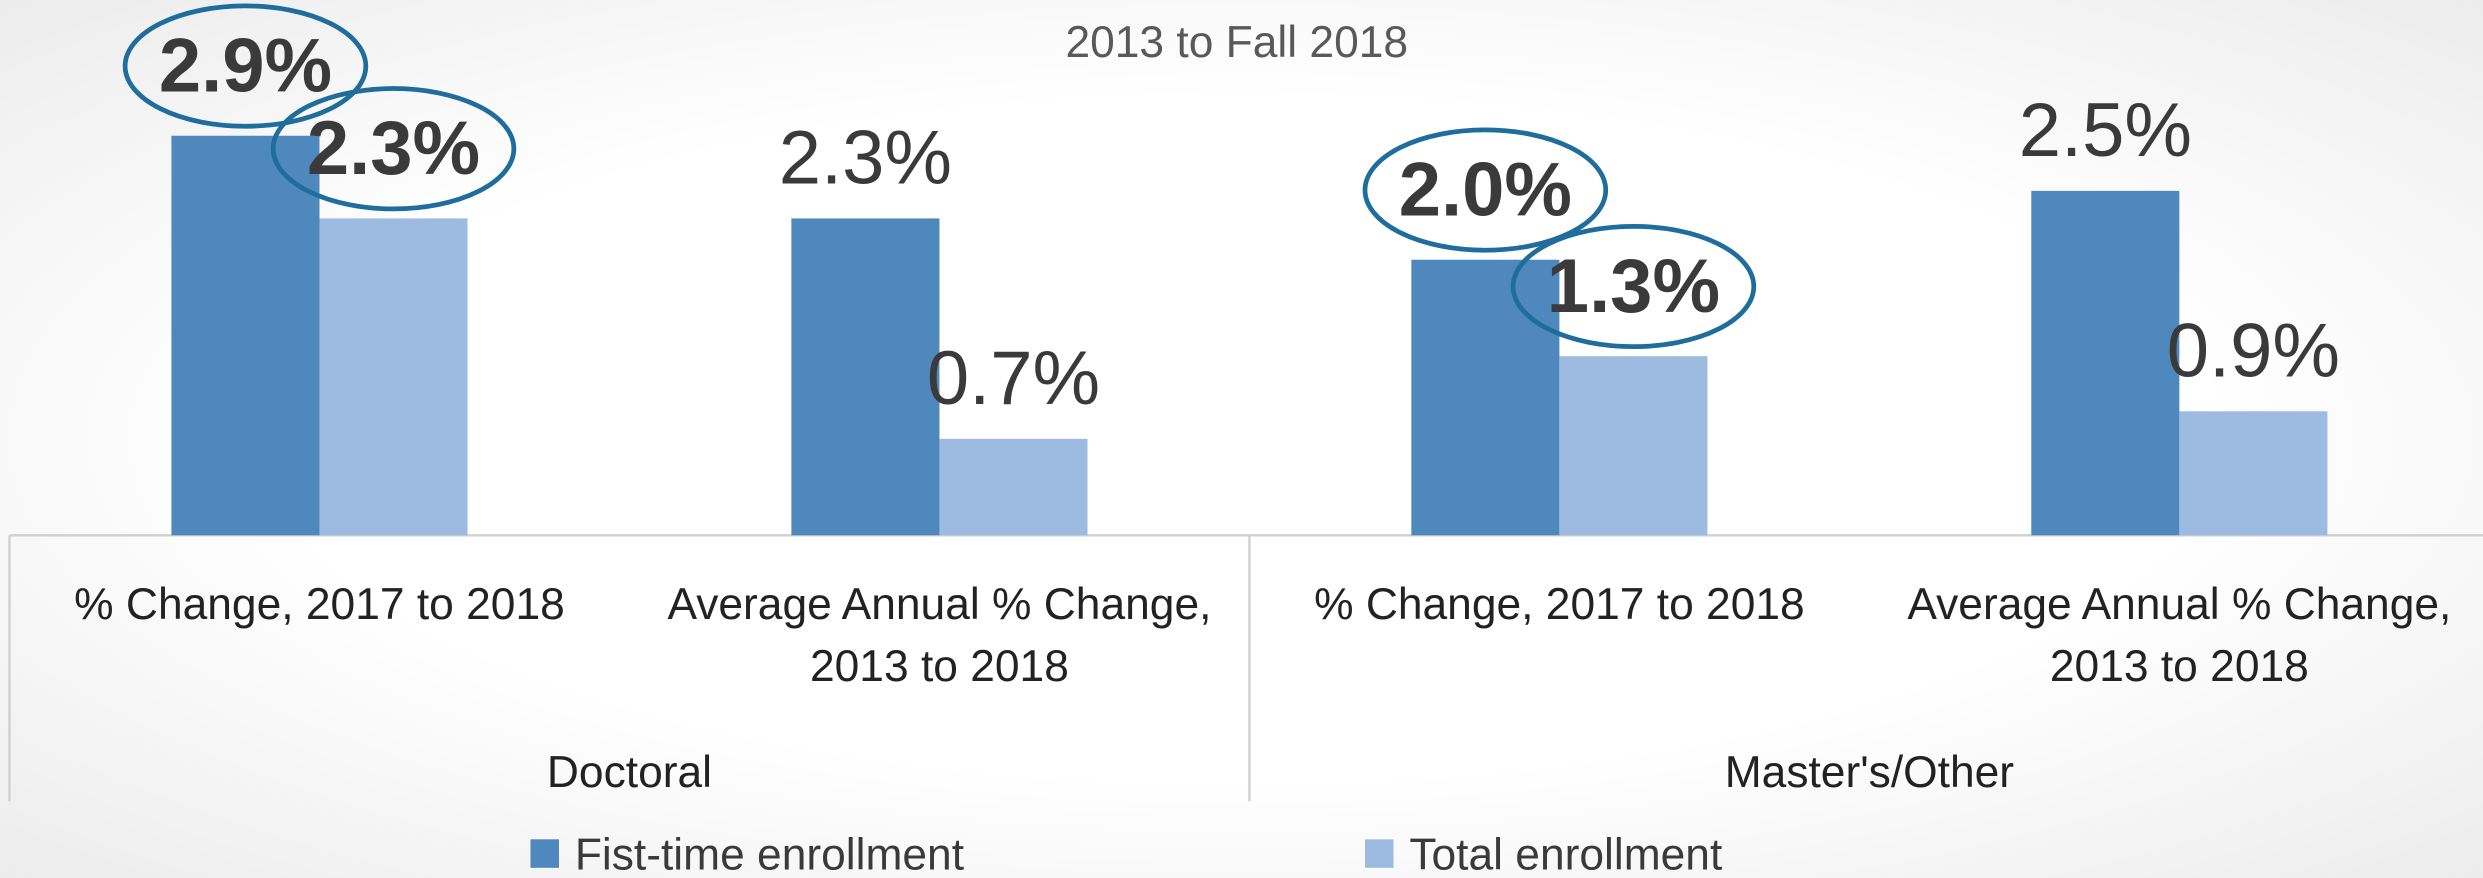  Describe the element at coordinates (1013, 378) in the screenshot. I see `data-label: 0.7%` at that location.